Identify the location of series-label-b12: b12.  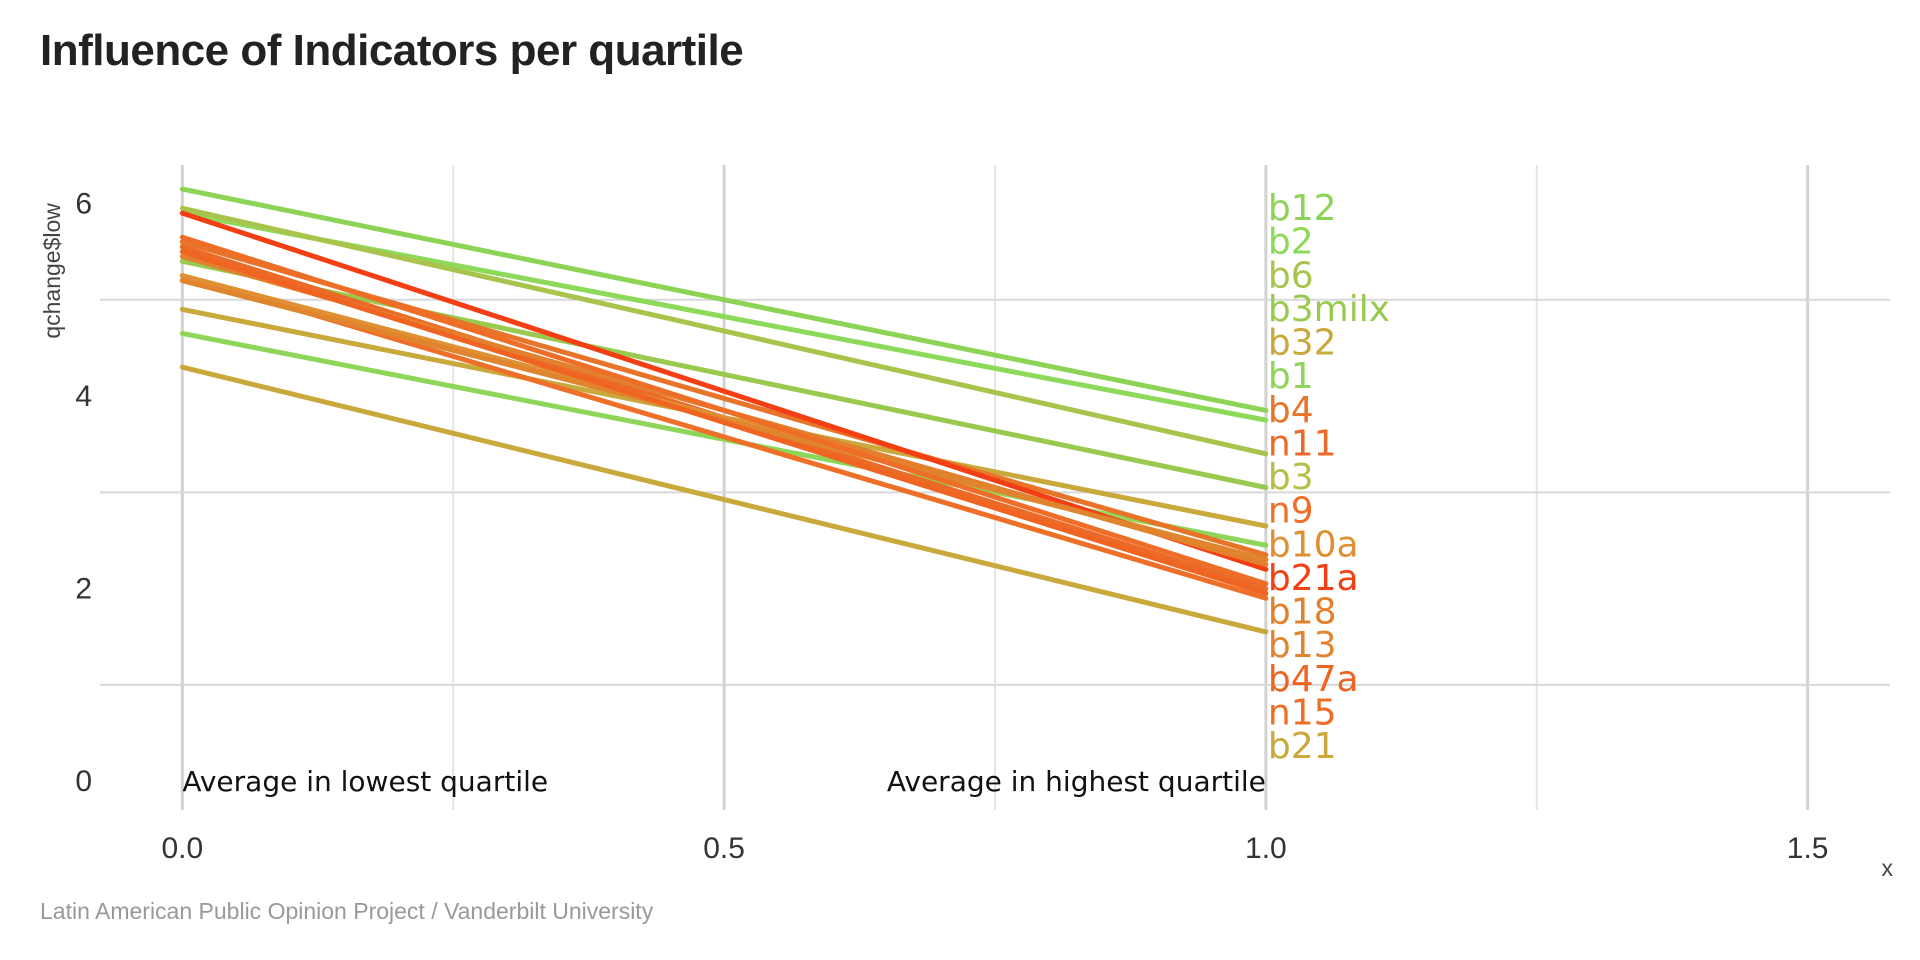
(1302, 208).